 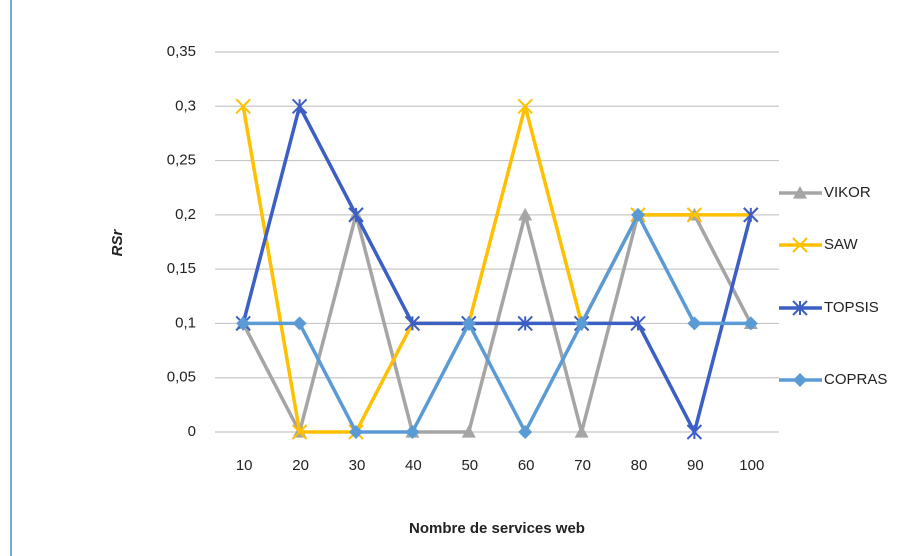 I want to click on x-axis-label: Nombre de services web, so click(x=497, y=528).